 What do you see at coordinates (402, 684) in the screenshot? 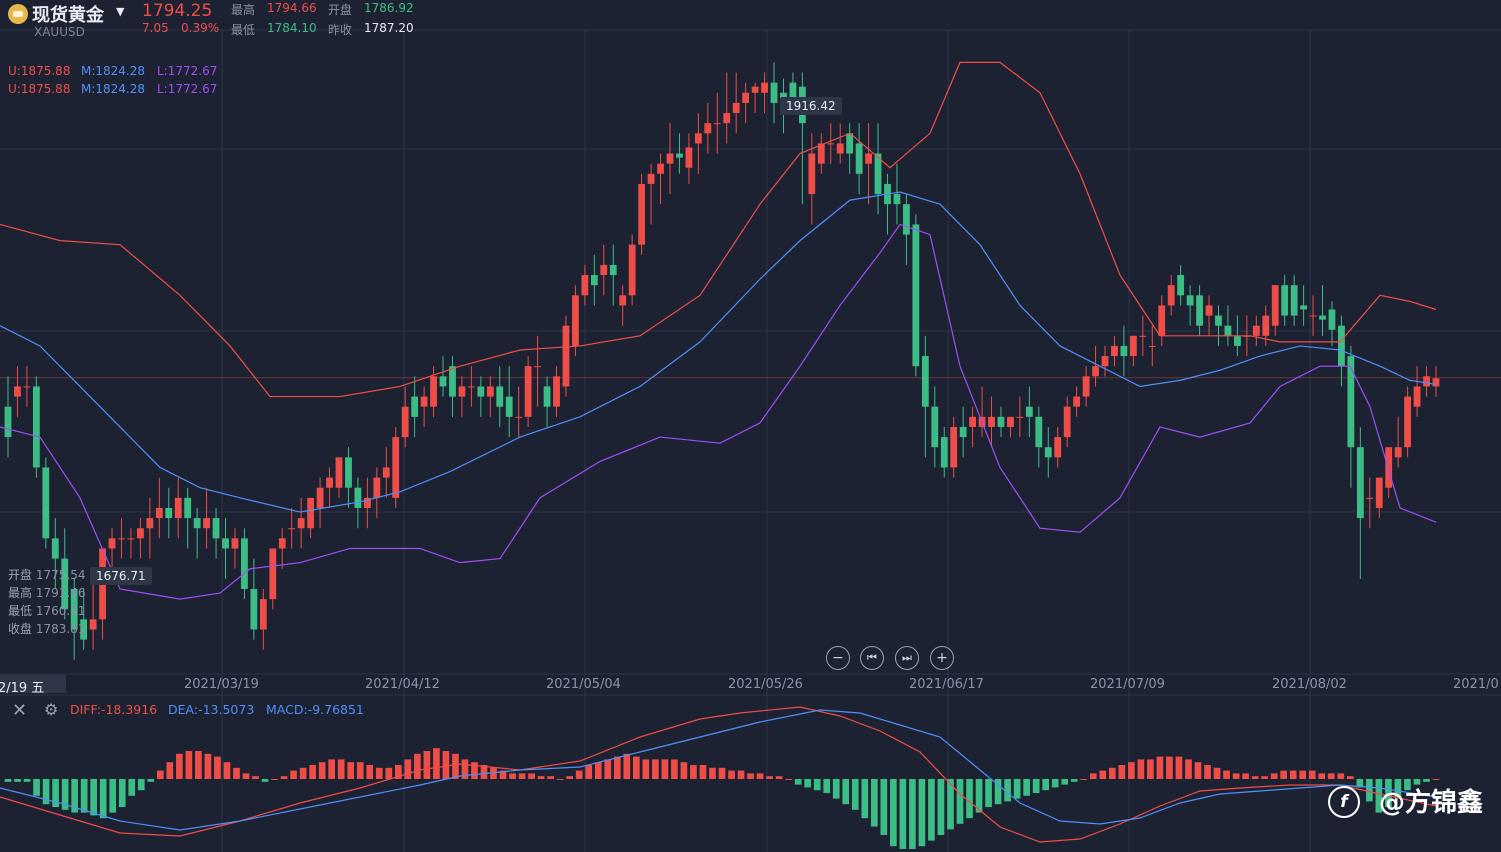
I see `date-tick-2: 2021/04/12` at bounding box center [402, 684].